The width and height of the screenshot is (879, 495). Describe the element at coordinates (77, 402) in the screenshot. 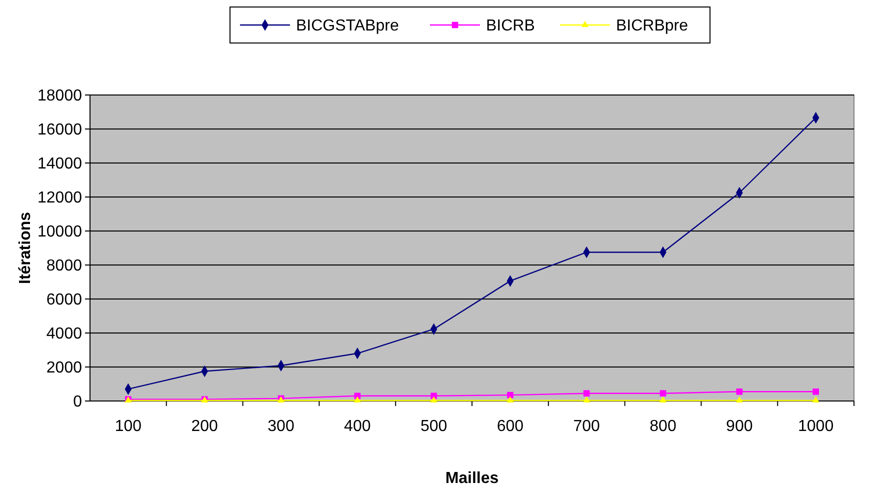

I see `y-tick-label: 0` at that location.